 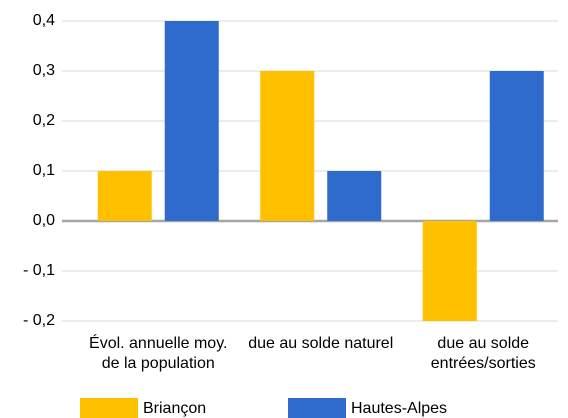 I want to click on y-tick-label: 0,1, so click(x=44, y=170).